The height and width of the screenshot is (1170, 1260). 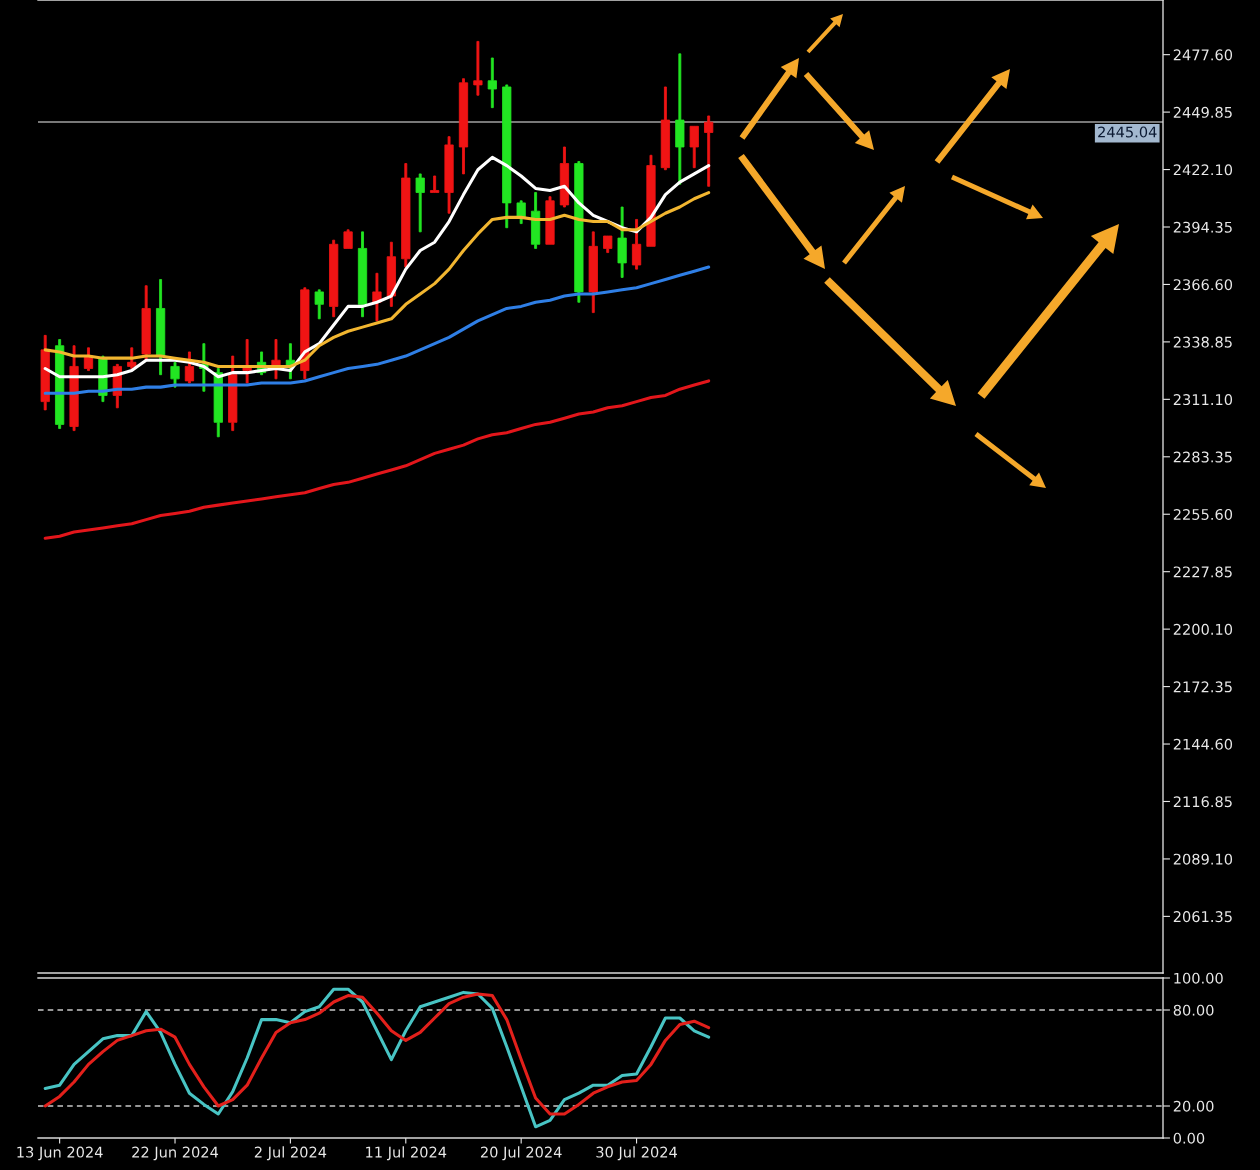 What do you see at coordinates (1198, 978) in the screenshot?
I see `y-tick-label: 100.00` at bounding box center [1198, 978].